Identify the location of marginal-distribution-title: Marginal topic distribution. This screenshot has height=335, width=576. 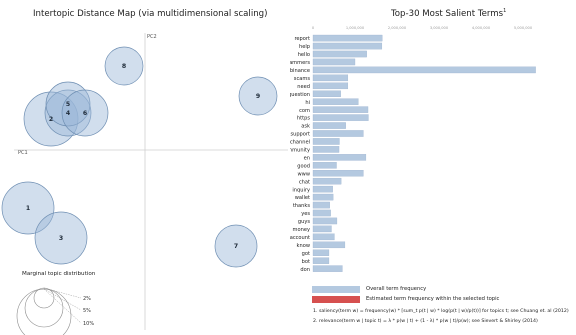
(59, 274).